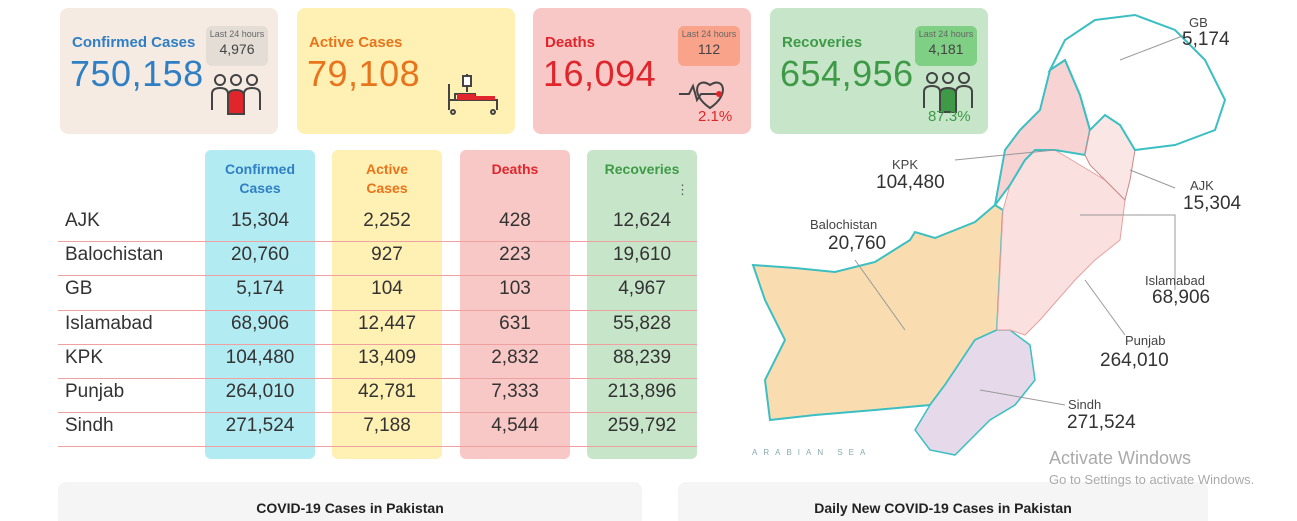 This screenshot has height=521, width=1297. What do you see at coordinates (709, 49) in the screenshot?
I see `deaths-last24-value: 112` at bounding box center [709, 49].